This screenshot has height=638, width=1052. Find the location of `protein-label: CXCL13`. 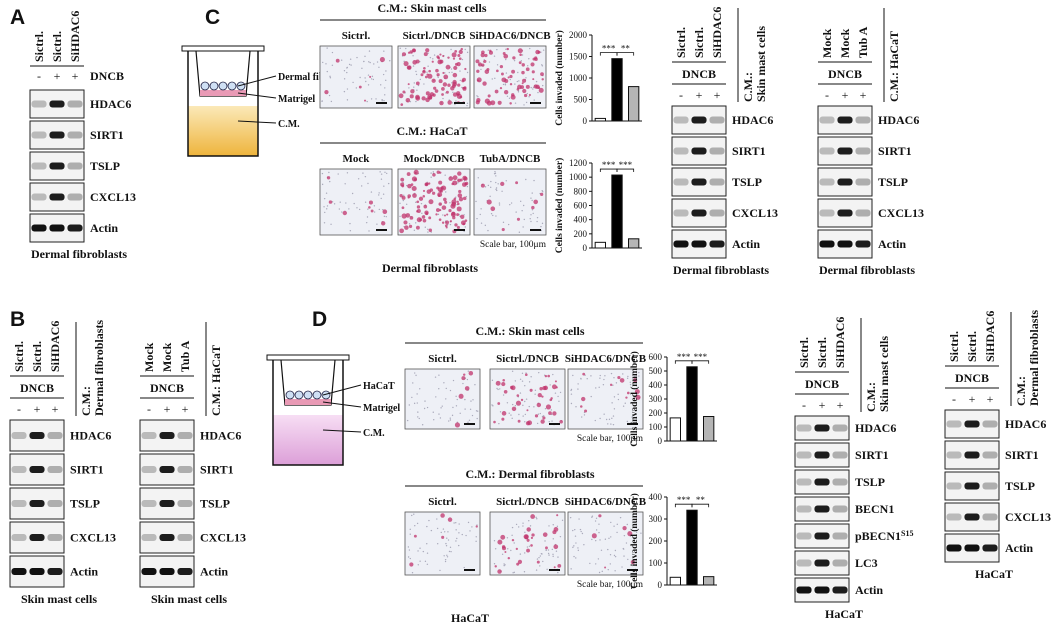

protein-label: CXCL13 is located at coordinates (755, 213).